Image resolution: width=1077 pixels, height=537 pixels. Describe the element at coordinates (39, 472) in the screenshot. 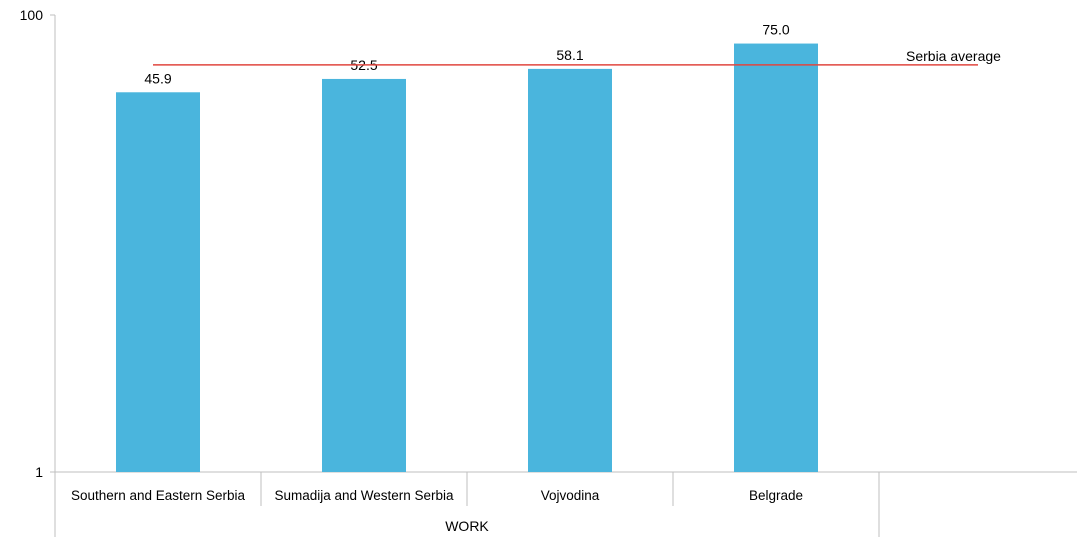

I see `y-tick-label: 1` at that location.